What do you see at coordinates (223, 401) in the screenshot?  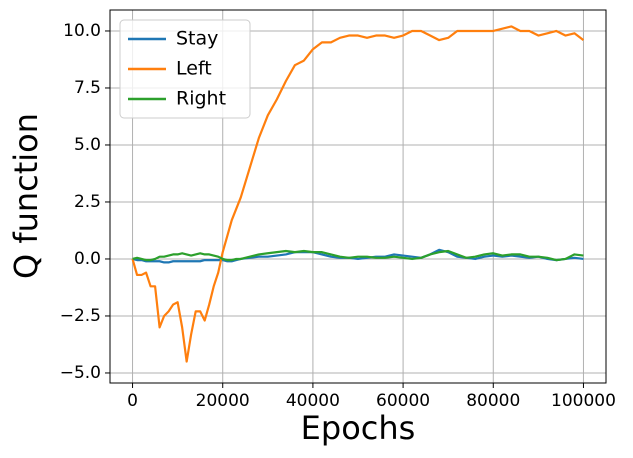 I see `x-tick-label: 20000` at bounding box center [223, 401].